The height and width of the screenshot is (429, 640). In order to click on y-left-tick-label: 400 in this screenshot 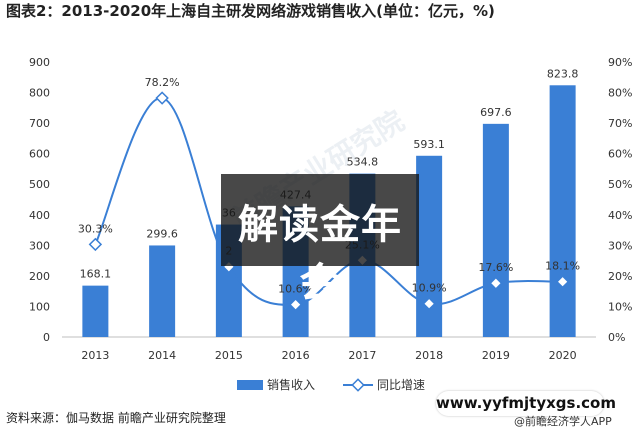, I will do `click(39, 215)`.